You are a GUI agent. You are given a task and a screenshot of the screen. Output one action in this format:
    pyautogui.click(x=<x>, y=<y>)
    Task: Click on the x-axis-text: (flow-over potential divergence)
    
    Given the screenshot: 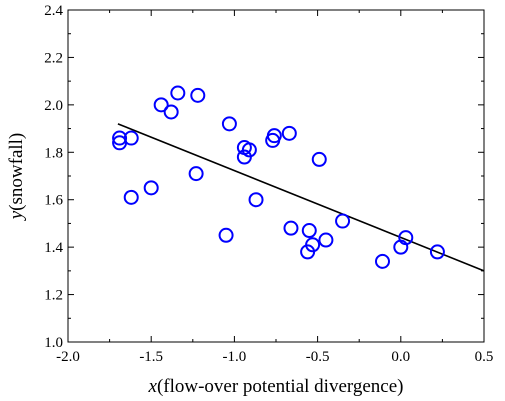 What is the action you would take?
    pyautogui.click(x=280, y=386)
    